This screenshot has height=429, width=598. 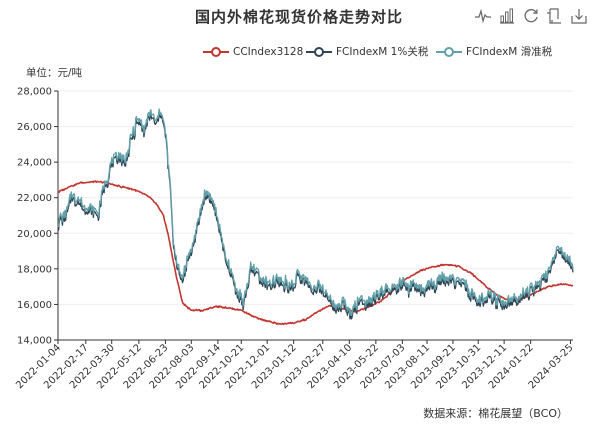 What do you see at coordinates (298, 17) in the screenshot?
I see `chart-title: 国内外棉花现货价格走势对比` at bounding box center [298, 17].